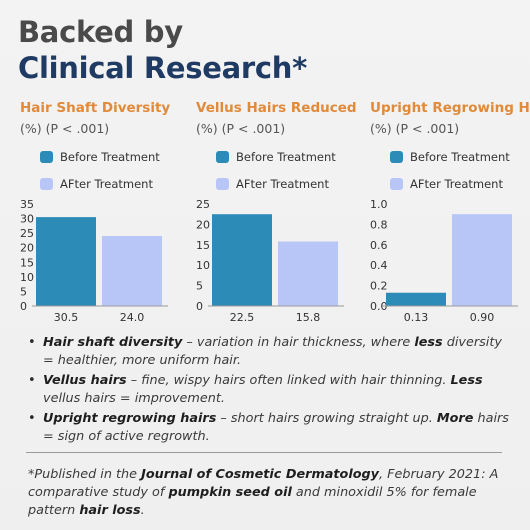  I want to click on chart-title: Vellus Hairs Reduced, so click(276, 108).